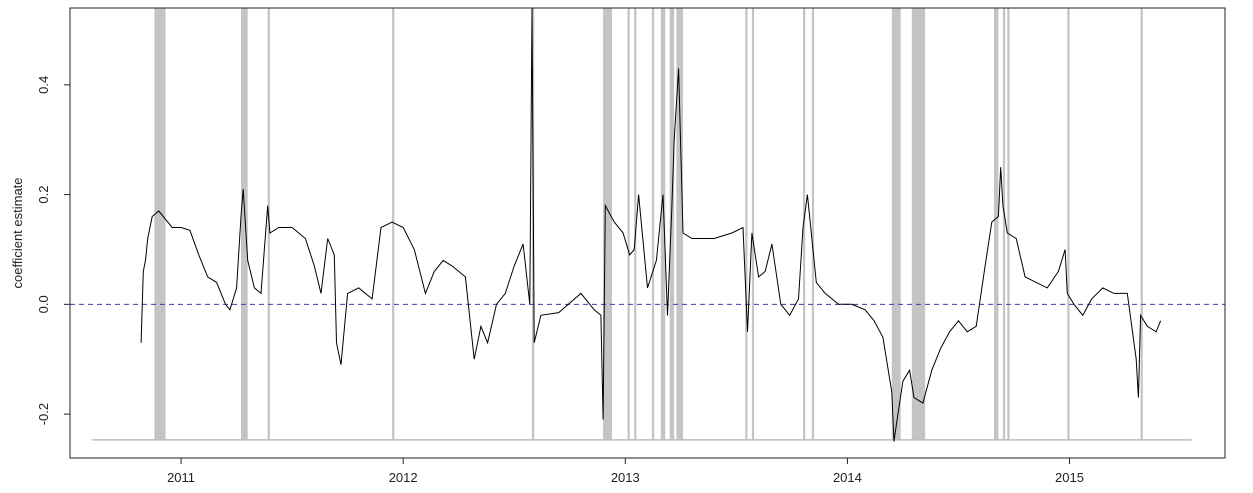  What do you see at coordinates (43, 195) in the screenshot?
I see `y-tick-label: 0.2` at bounding box center [43, 195].